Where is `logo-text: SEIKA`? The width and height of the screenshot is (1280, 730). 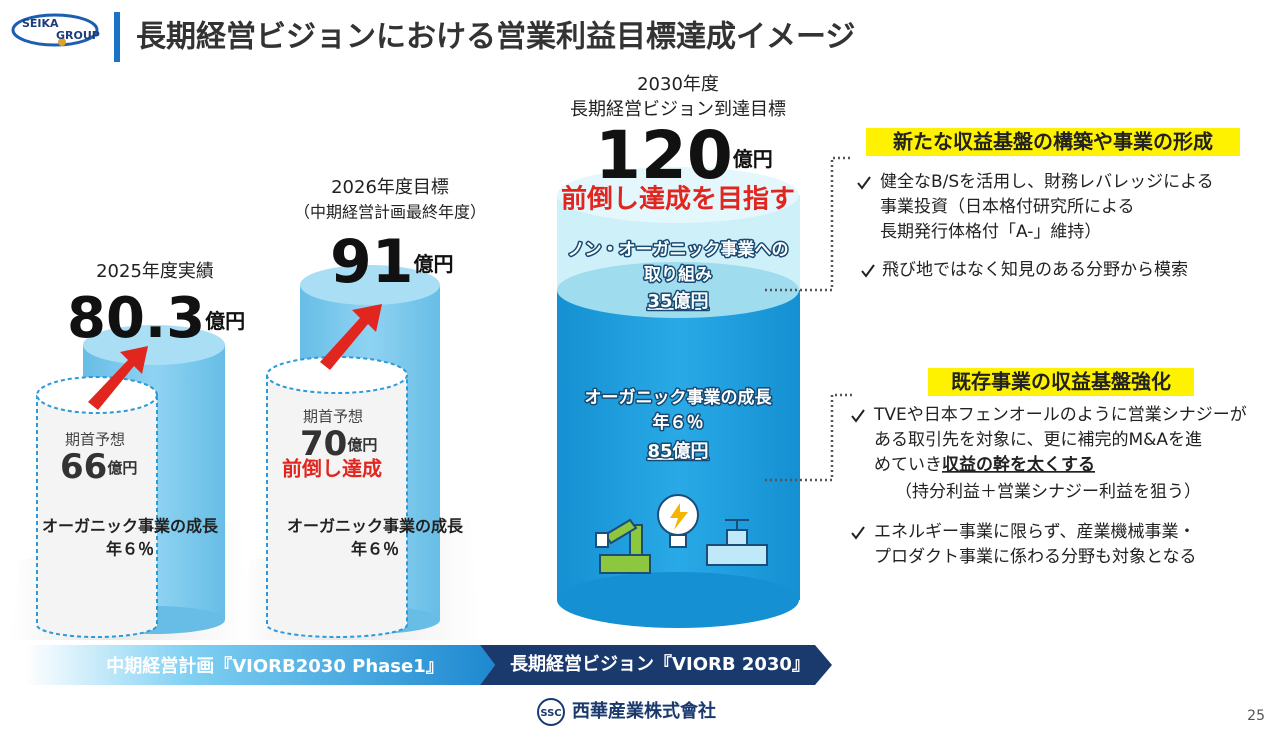 logo-text: SEIKA is located at coordinates (40, 23).